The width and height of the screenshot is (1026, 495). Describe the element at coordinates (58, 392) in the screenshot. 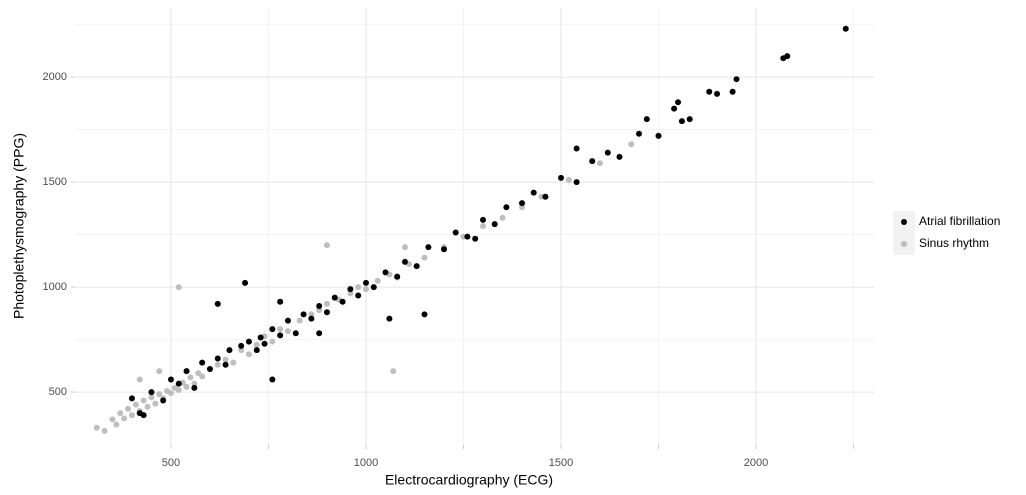

I see `y-tick-label: 500` at that location.